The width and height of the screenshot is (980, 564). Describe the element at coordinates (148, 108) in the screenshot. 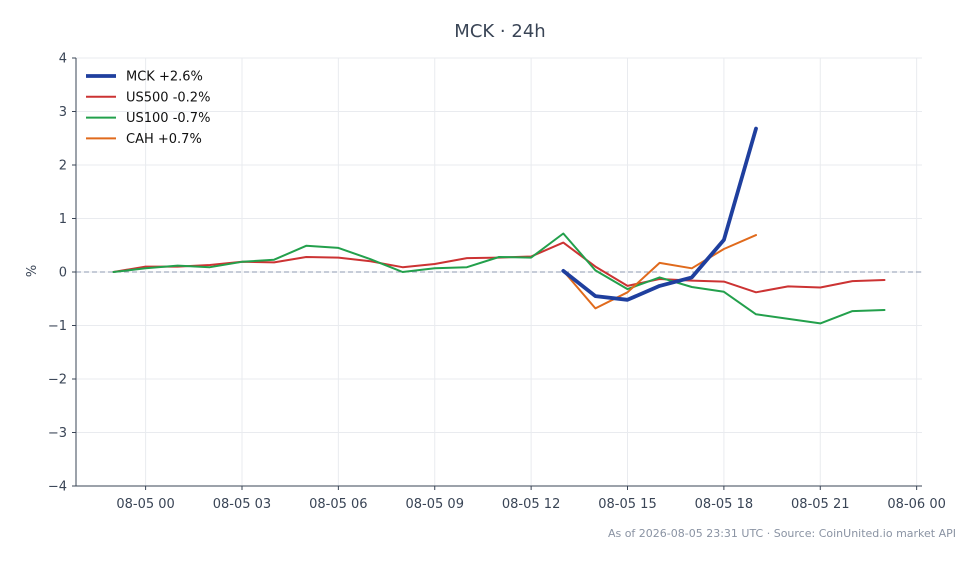

I see `legend: MCK +2.6% US500 -0.2% US100 -0.7% CAH +0.7%` at that location.